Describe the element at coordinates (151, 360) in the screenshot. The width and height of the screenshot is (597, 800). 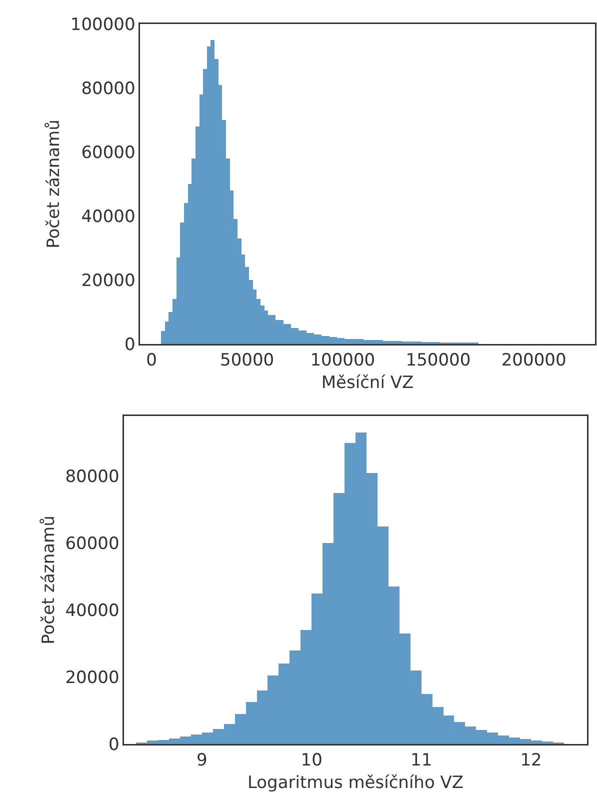
I see `x-tick-label: 0` at that location.